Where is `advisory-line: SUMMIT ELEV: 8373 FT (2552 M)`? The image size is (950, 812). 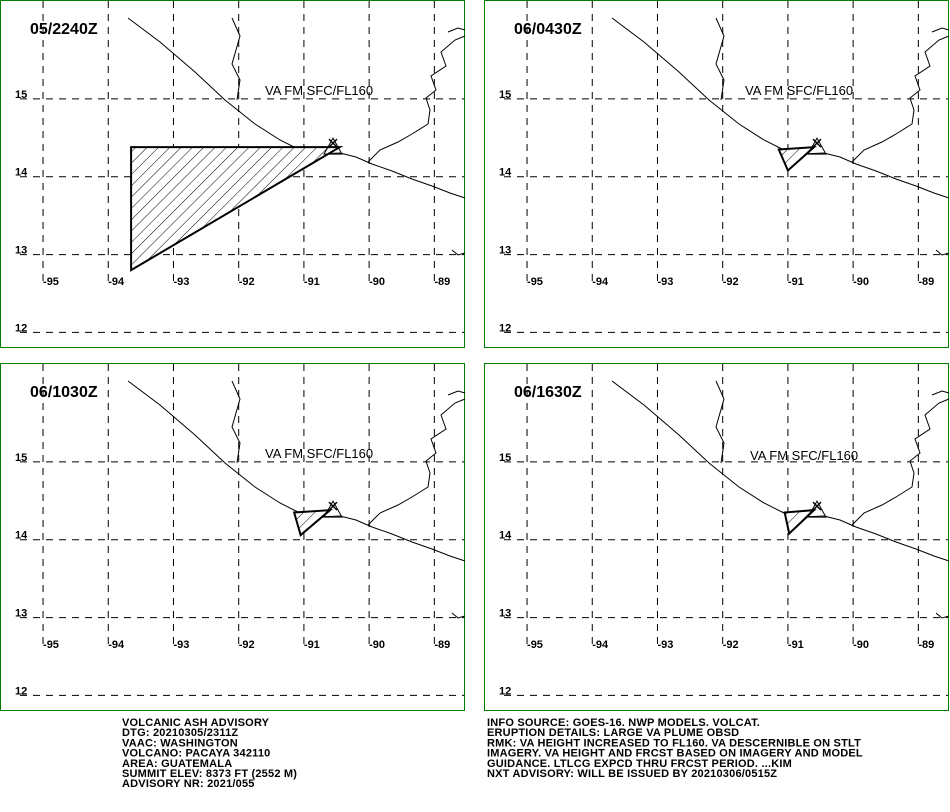
advisory-line: SUMMIT ELEV: 8373 FT (2552 M) is located at coordinates (209, 774).